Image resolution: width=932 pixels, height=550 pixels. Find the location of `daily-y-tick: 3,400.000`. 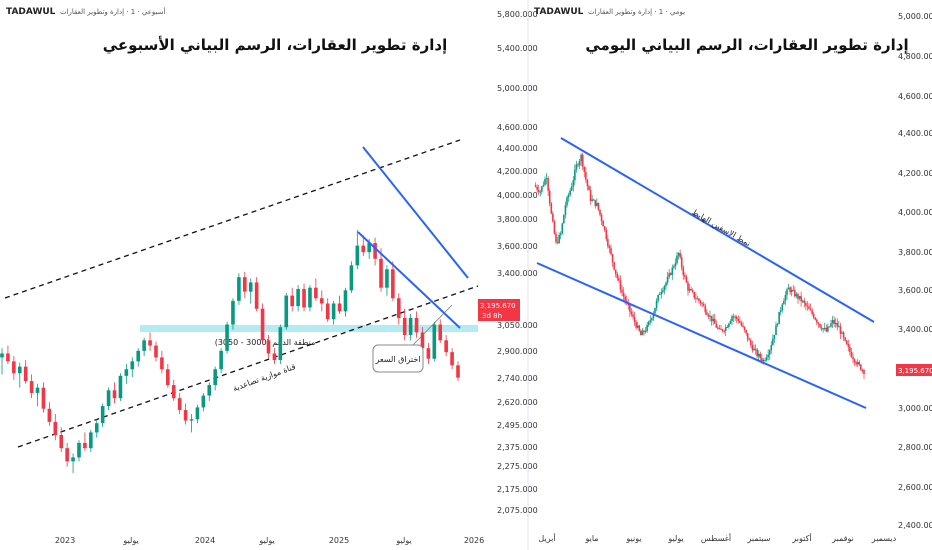

daily-y-tick: 3,400.000 is located at coordinates (915, 329).